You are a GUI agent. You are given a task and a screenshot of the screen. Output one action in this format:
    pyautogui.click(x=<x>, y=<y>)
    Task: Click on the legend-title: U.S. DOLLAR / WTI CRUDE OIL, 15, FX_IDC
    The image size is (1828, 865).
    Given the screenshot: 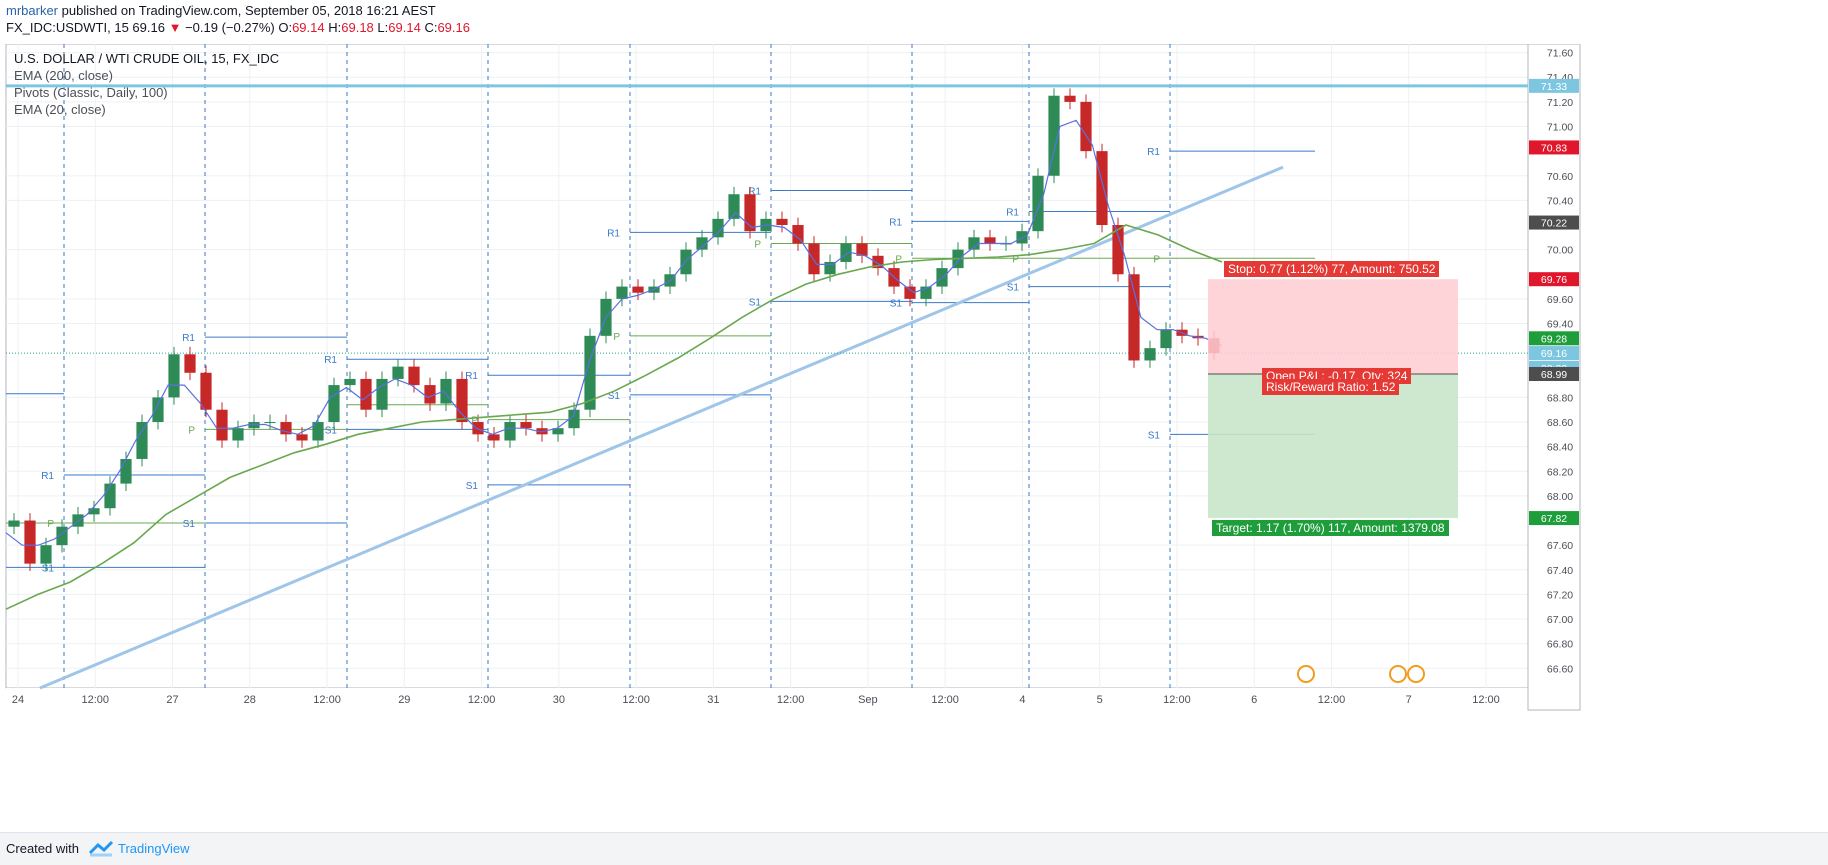 What is the action you would take?
    pyautogui.click(x=147, y=58)
    